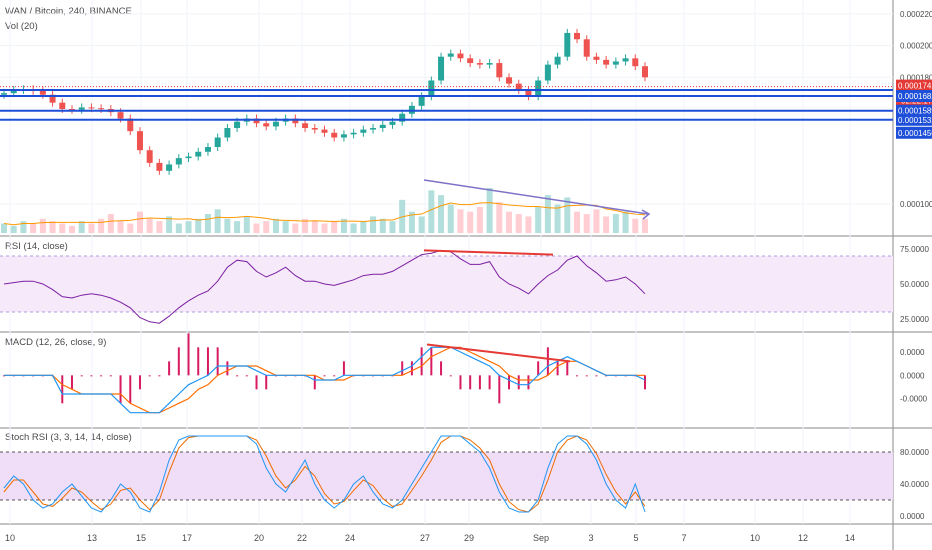  What do you see at coordinates (914, 399) in the screenshot?
I see `macd-axis-label: -0.0000` at bounding box center [914, 399].